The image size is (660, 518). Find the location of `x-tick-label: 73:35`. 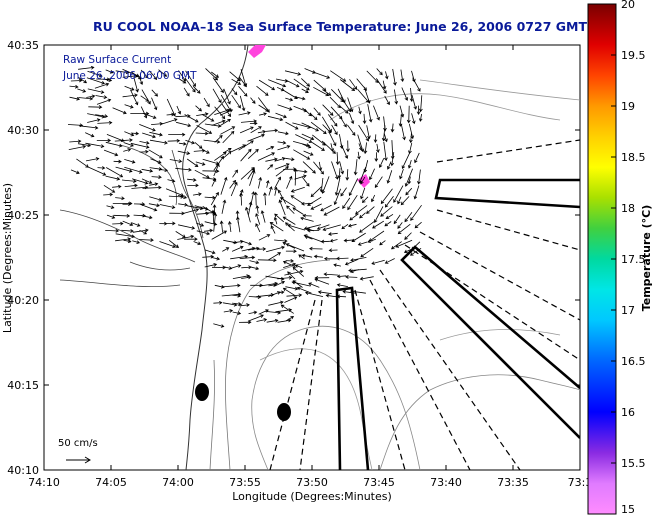

x-tick-label: 73:35 is located at coordinates (513, 482).